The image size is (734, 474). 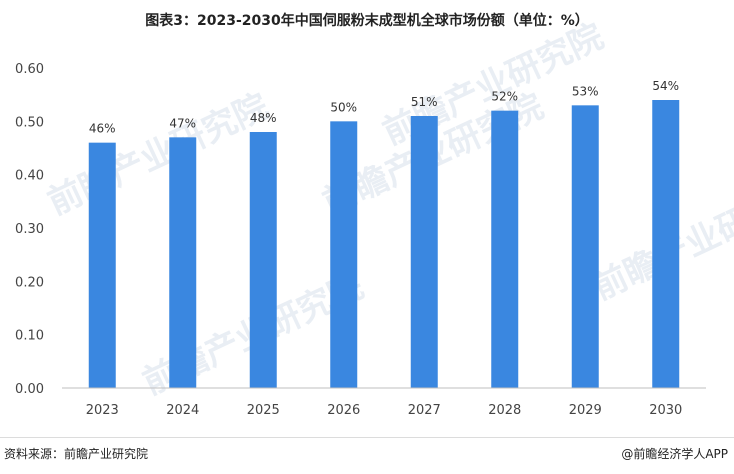 I want to click on y-axis: 0.00 0.10 0.20 0.30 0.40 0.50 0.60, so click(x=29, y=229).